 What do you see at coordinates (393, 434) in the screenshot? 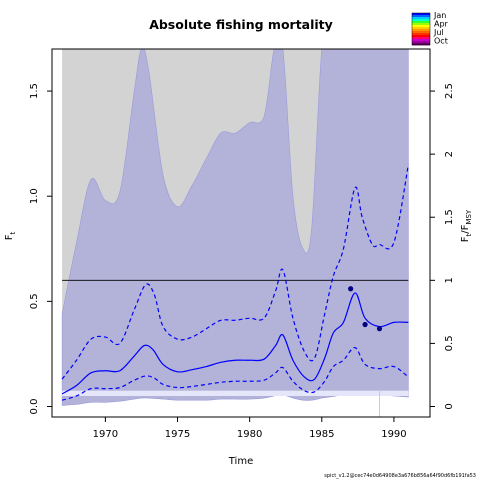
I see `x-tick-label-1990: 1990` at bounding box center [393, 434].